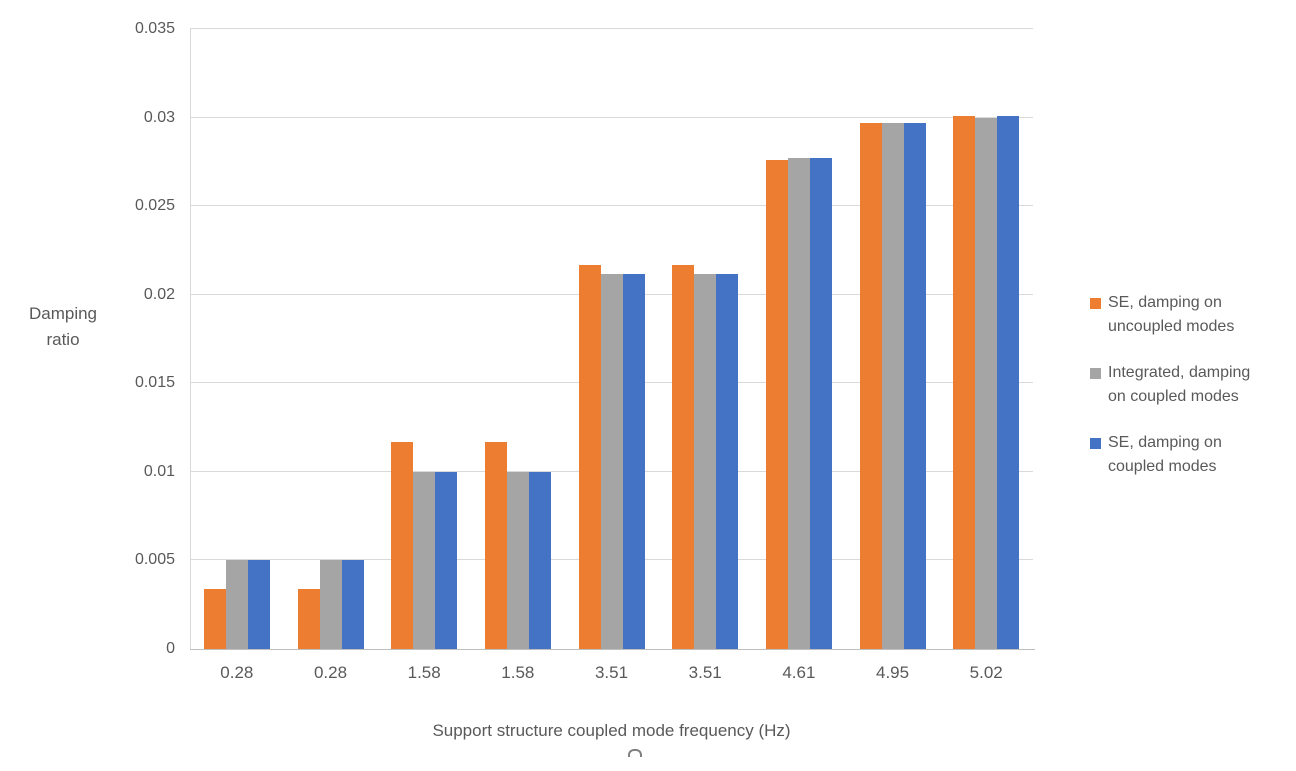 The image size is (1296, 771). What do you see at coordinates (612, 649) in the screenshot?
I see `x-axis-line` at bounding box center [612, 649].